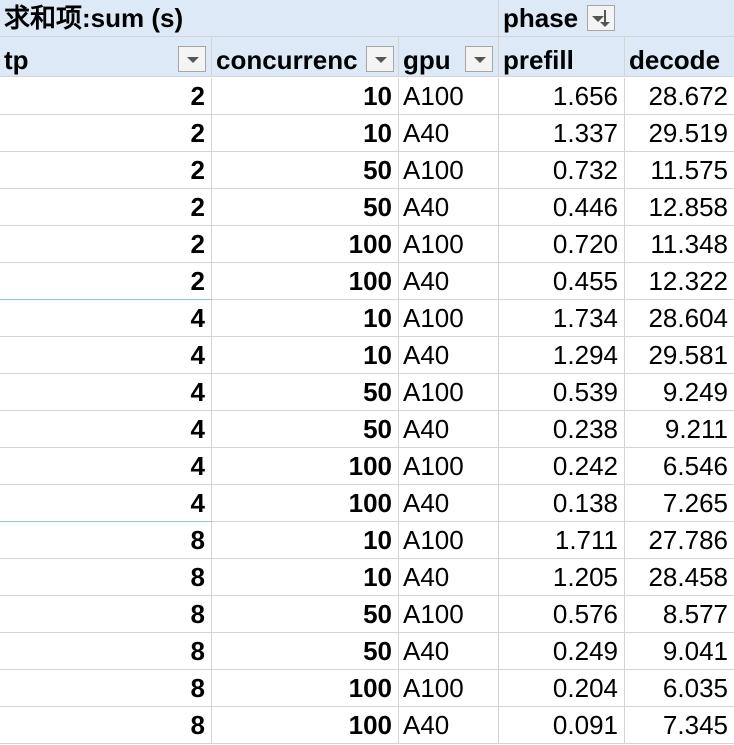  What do you see at coordinates (695, 688) in the screenshot?
I see `cell-decode: 6.035` at bounding box center [695, 688].